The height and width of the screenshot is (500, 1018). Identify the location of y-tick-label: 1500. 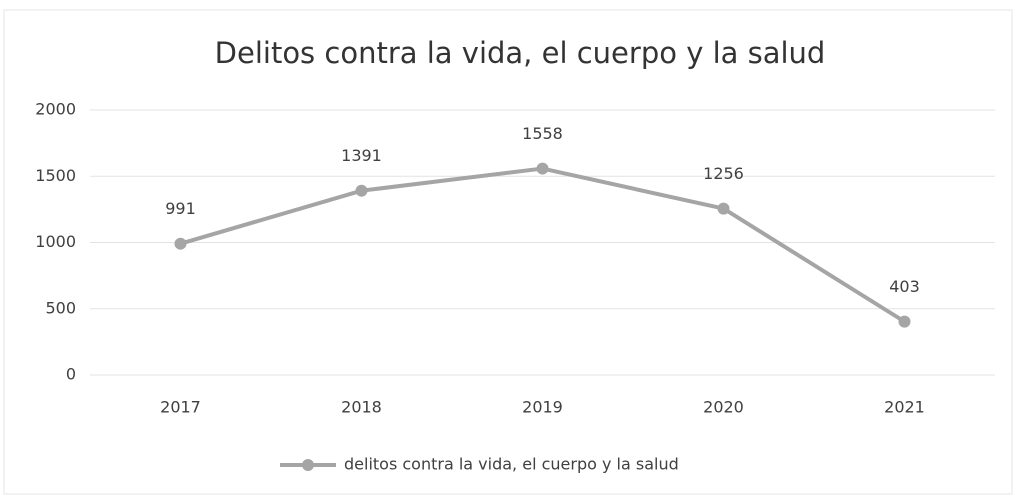
(55, 175).